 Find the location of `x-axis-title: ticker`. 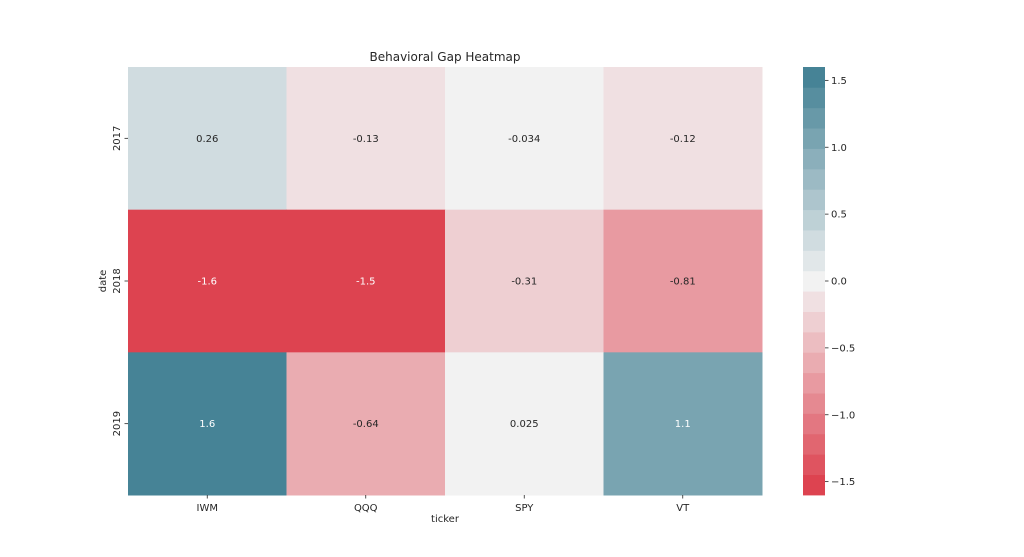

x-axis-title: ticker is located at coordinates (445, 519).